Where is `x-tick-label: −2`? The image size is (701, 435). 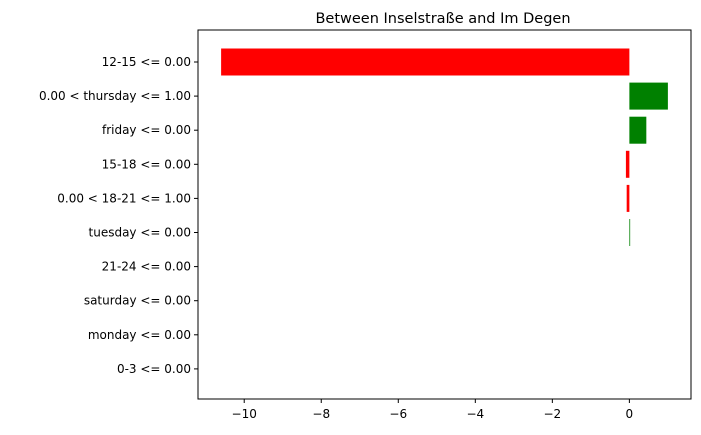
x-tick-label: −2 is located at coordinates (552, 414).